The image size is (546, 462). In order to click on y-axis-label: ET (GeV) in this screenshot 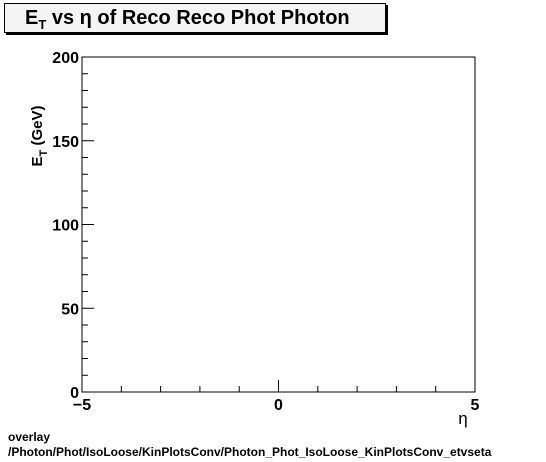, I will do `click(39, 136)`.